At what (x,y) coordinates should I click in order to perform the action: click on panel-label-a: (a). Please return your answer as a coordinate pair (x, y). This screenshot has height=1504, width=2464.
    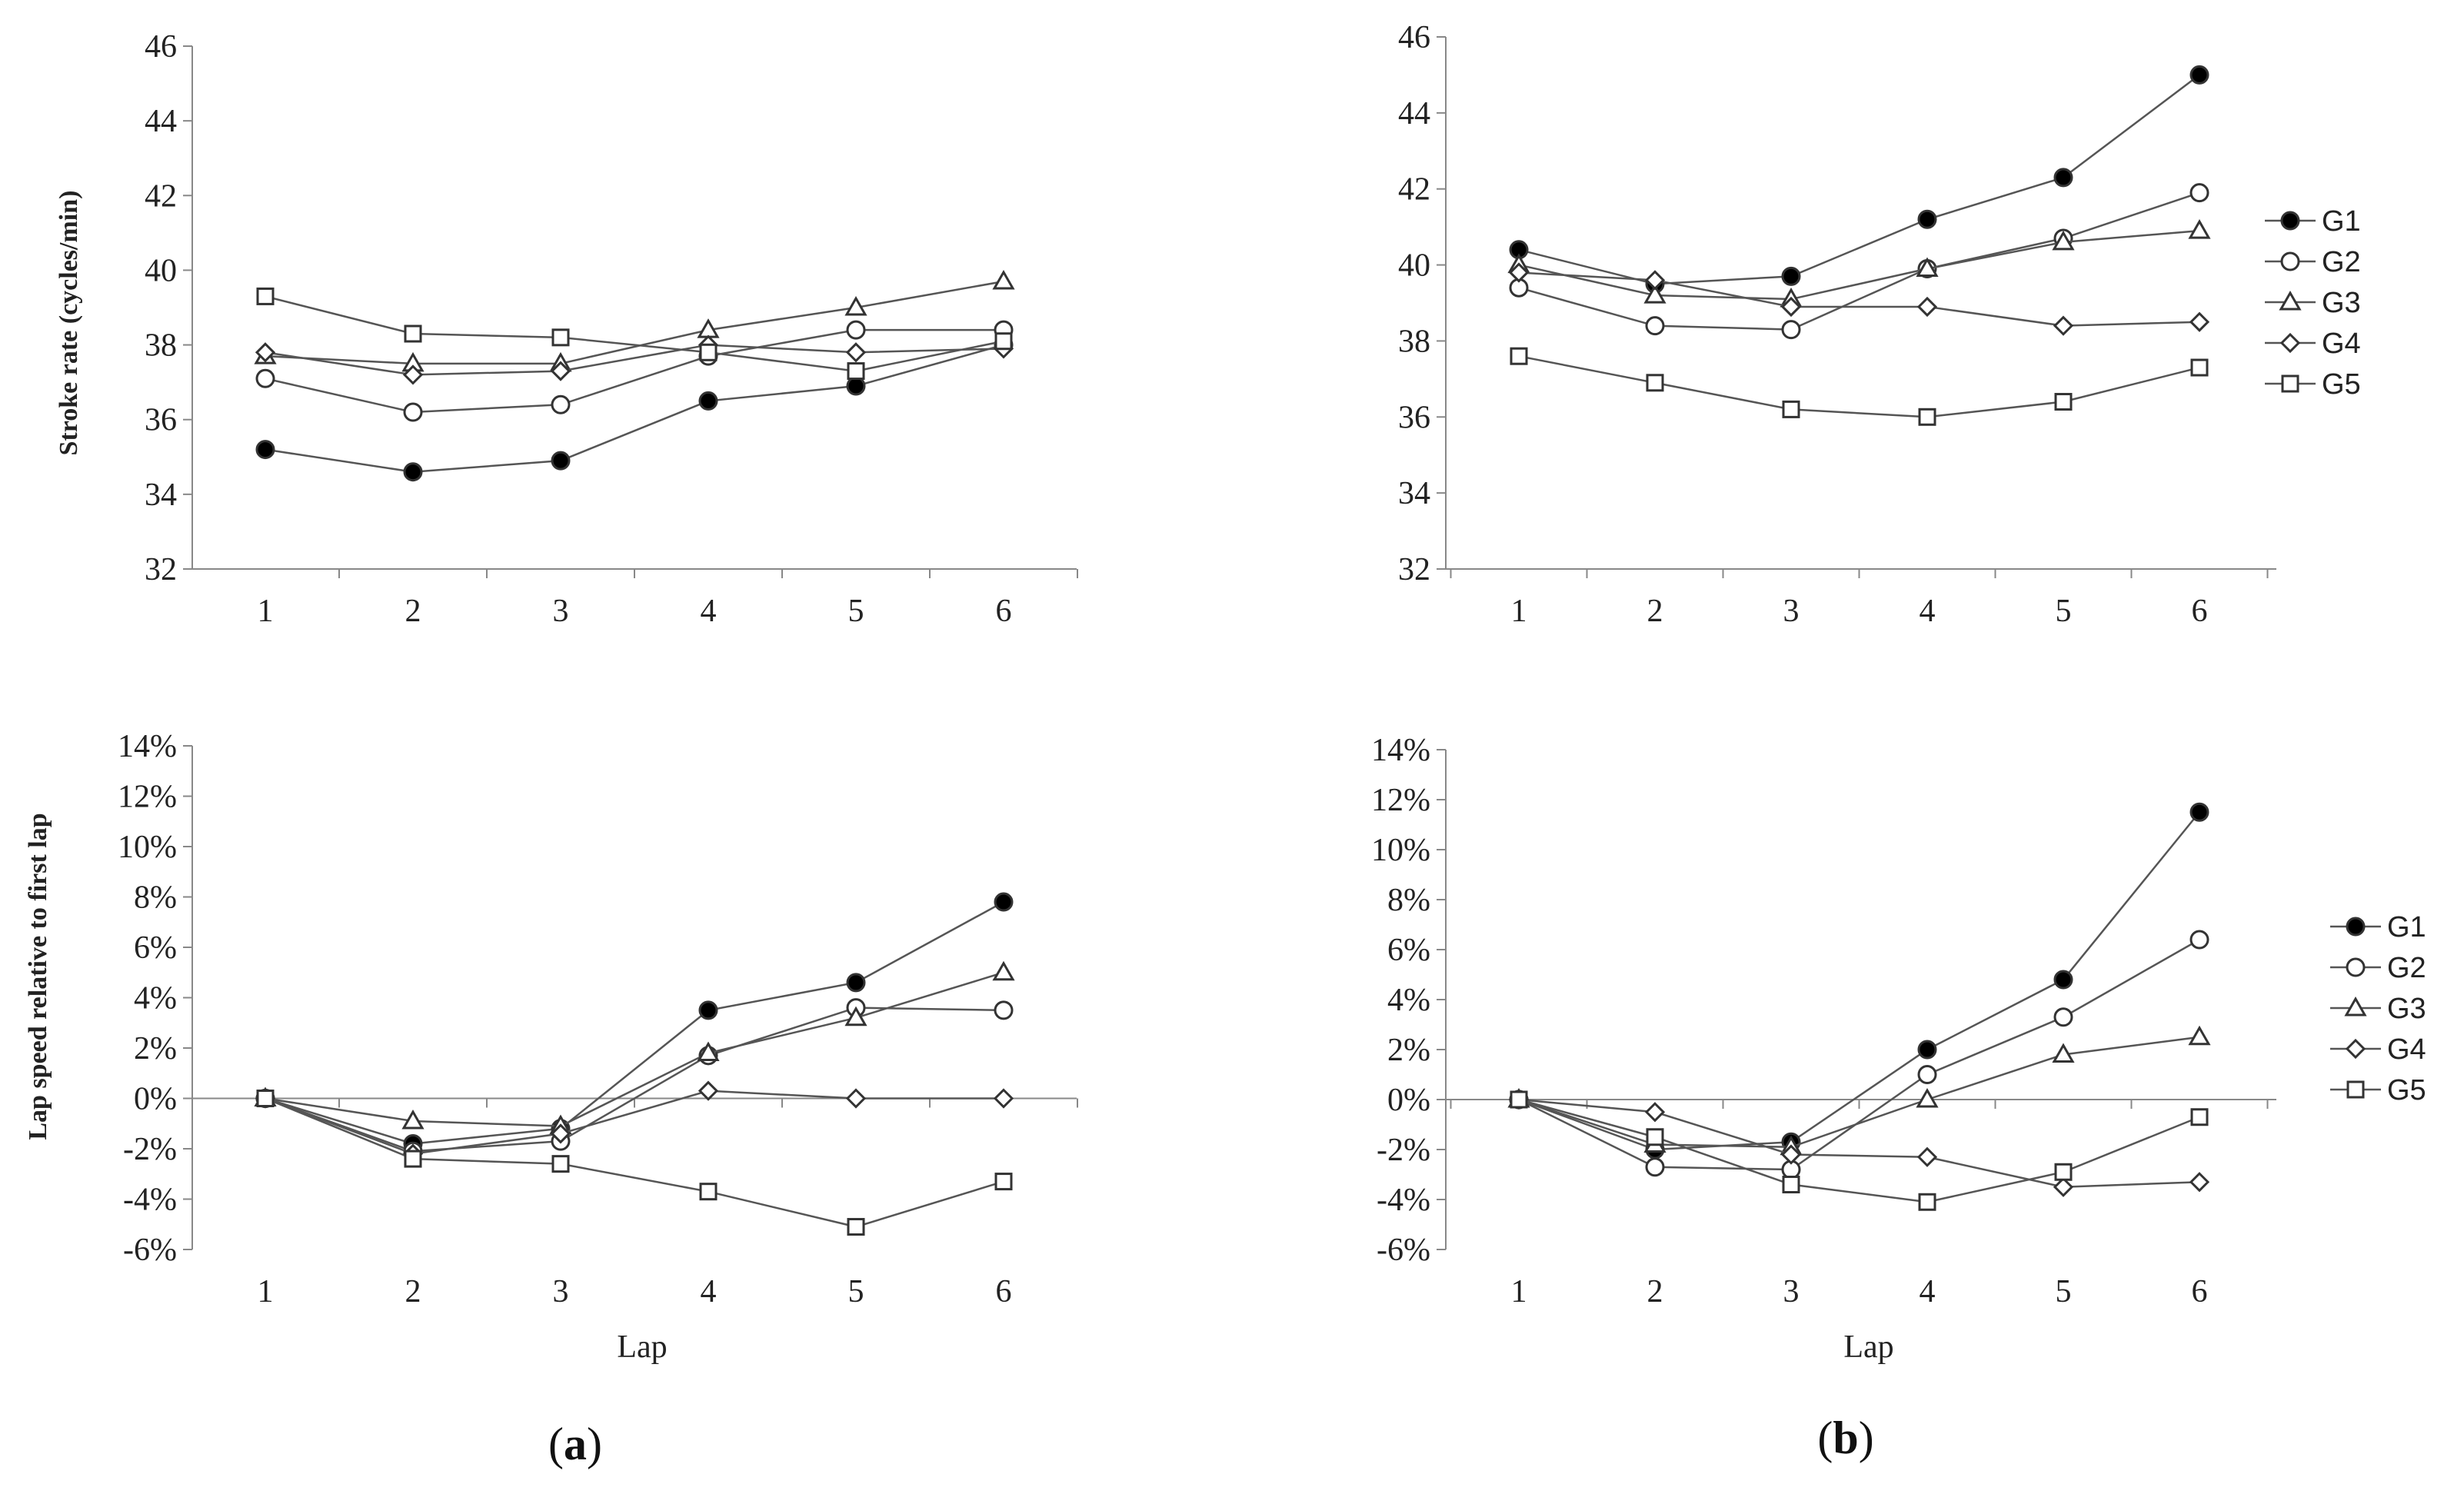
    Looking at the image, I should click on (575, 1444).